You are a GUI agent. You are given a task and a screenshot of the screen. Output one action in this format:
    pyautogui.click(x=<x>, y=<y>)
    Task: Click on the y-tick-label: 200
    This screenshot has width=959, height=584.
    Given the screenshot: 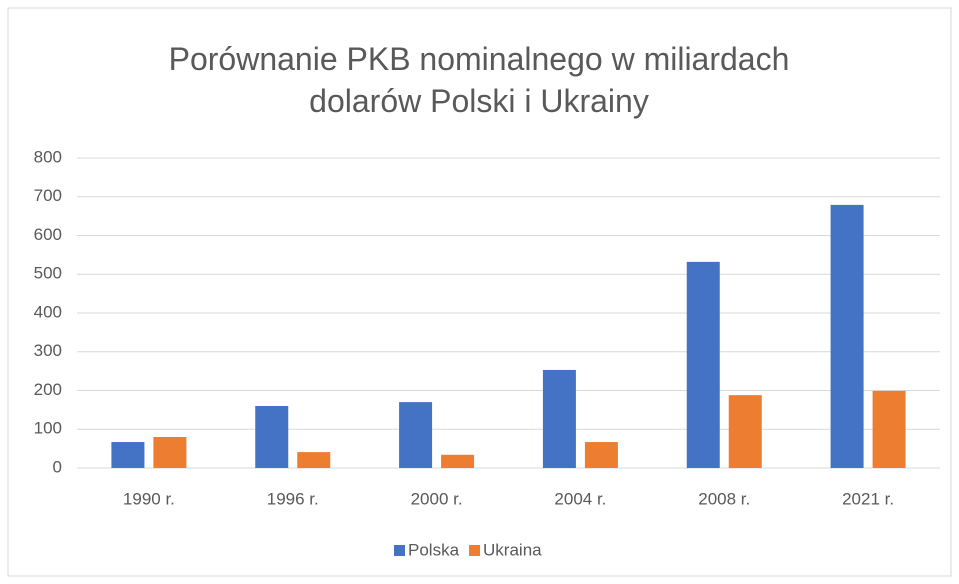 What is the action you would take?
    pyautogui.click(x=48, y=389)
    